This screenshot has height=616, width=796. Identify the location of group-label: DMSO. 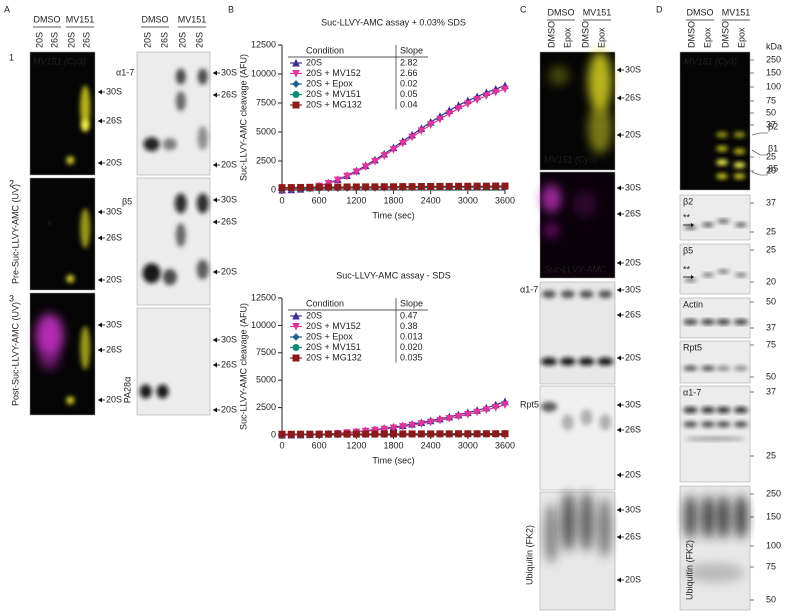
(155, 19).